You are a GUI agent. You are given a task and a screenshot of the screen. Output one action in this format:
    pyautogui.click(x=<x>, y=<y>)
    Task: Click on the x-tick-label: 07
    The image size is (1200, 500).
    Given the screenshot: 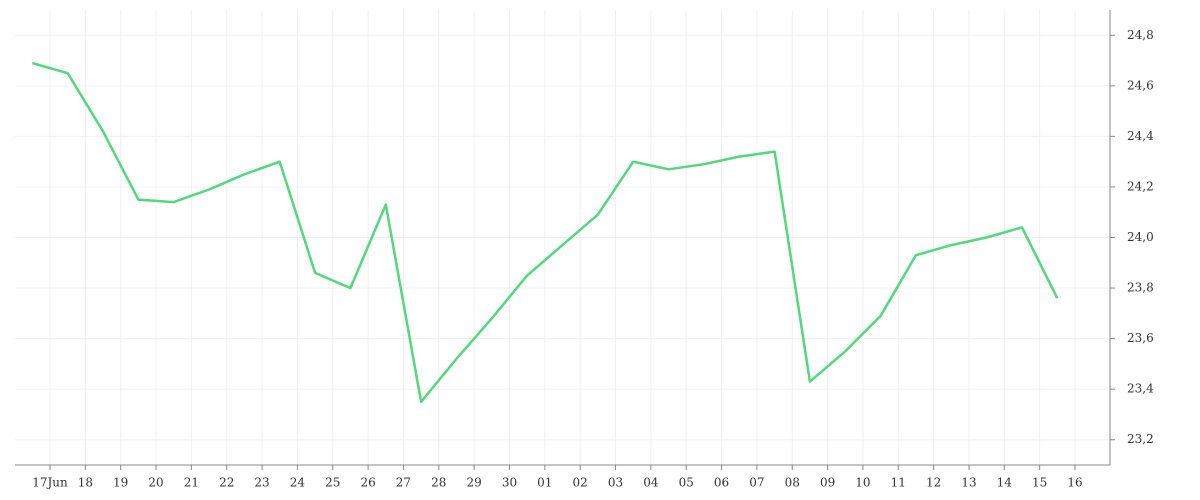 What is the action you would take?
    pyautogui.click(x=756, y=483)
    